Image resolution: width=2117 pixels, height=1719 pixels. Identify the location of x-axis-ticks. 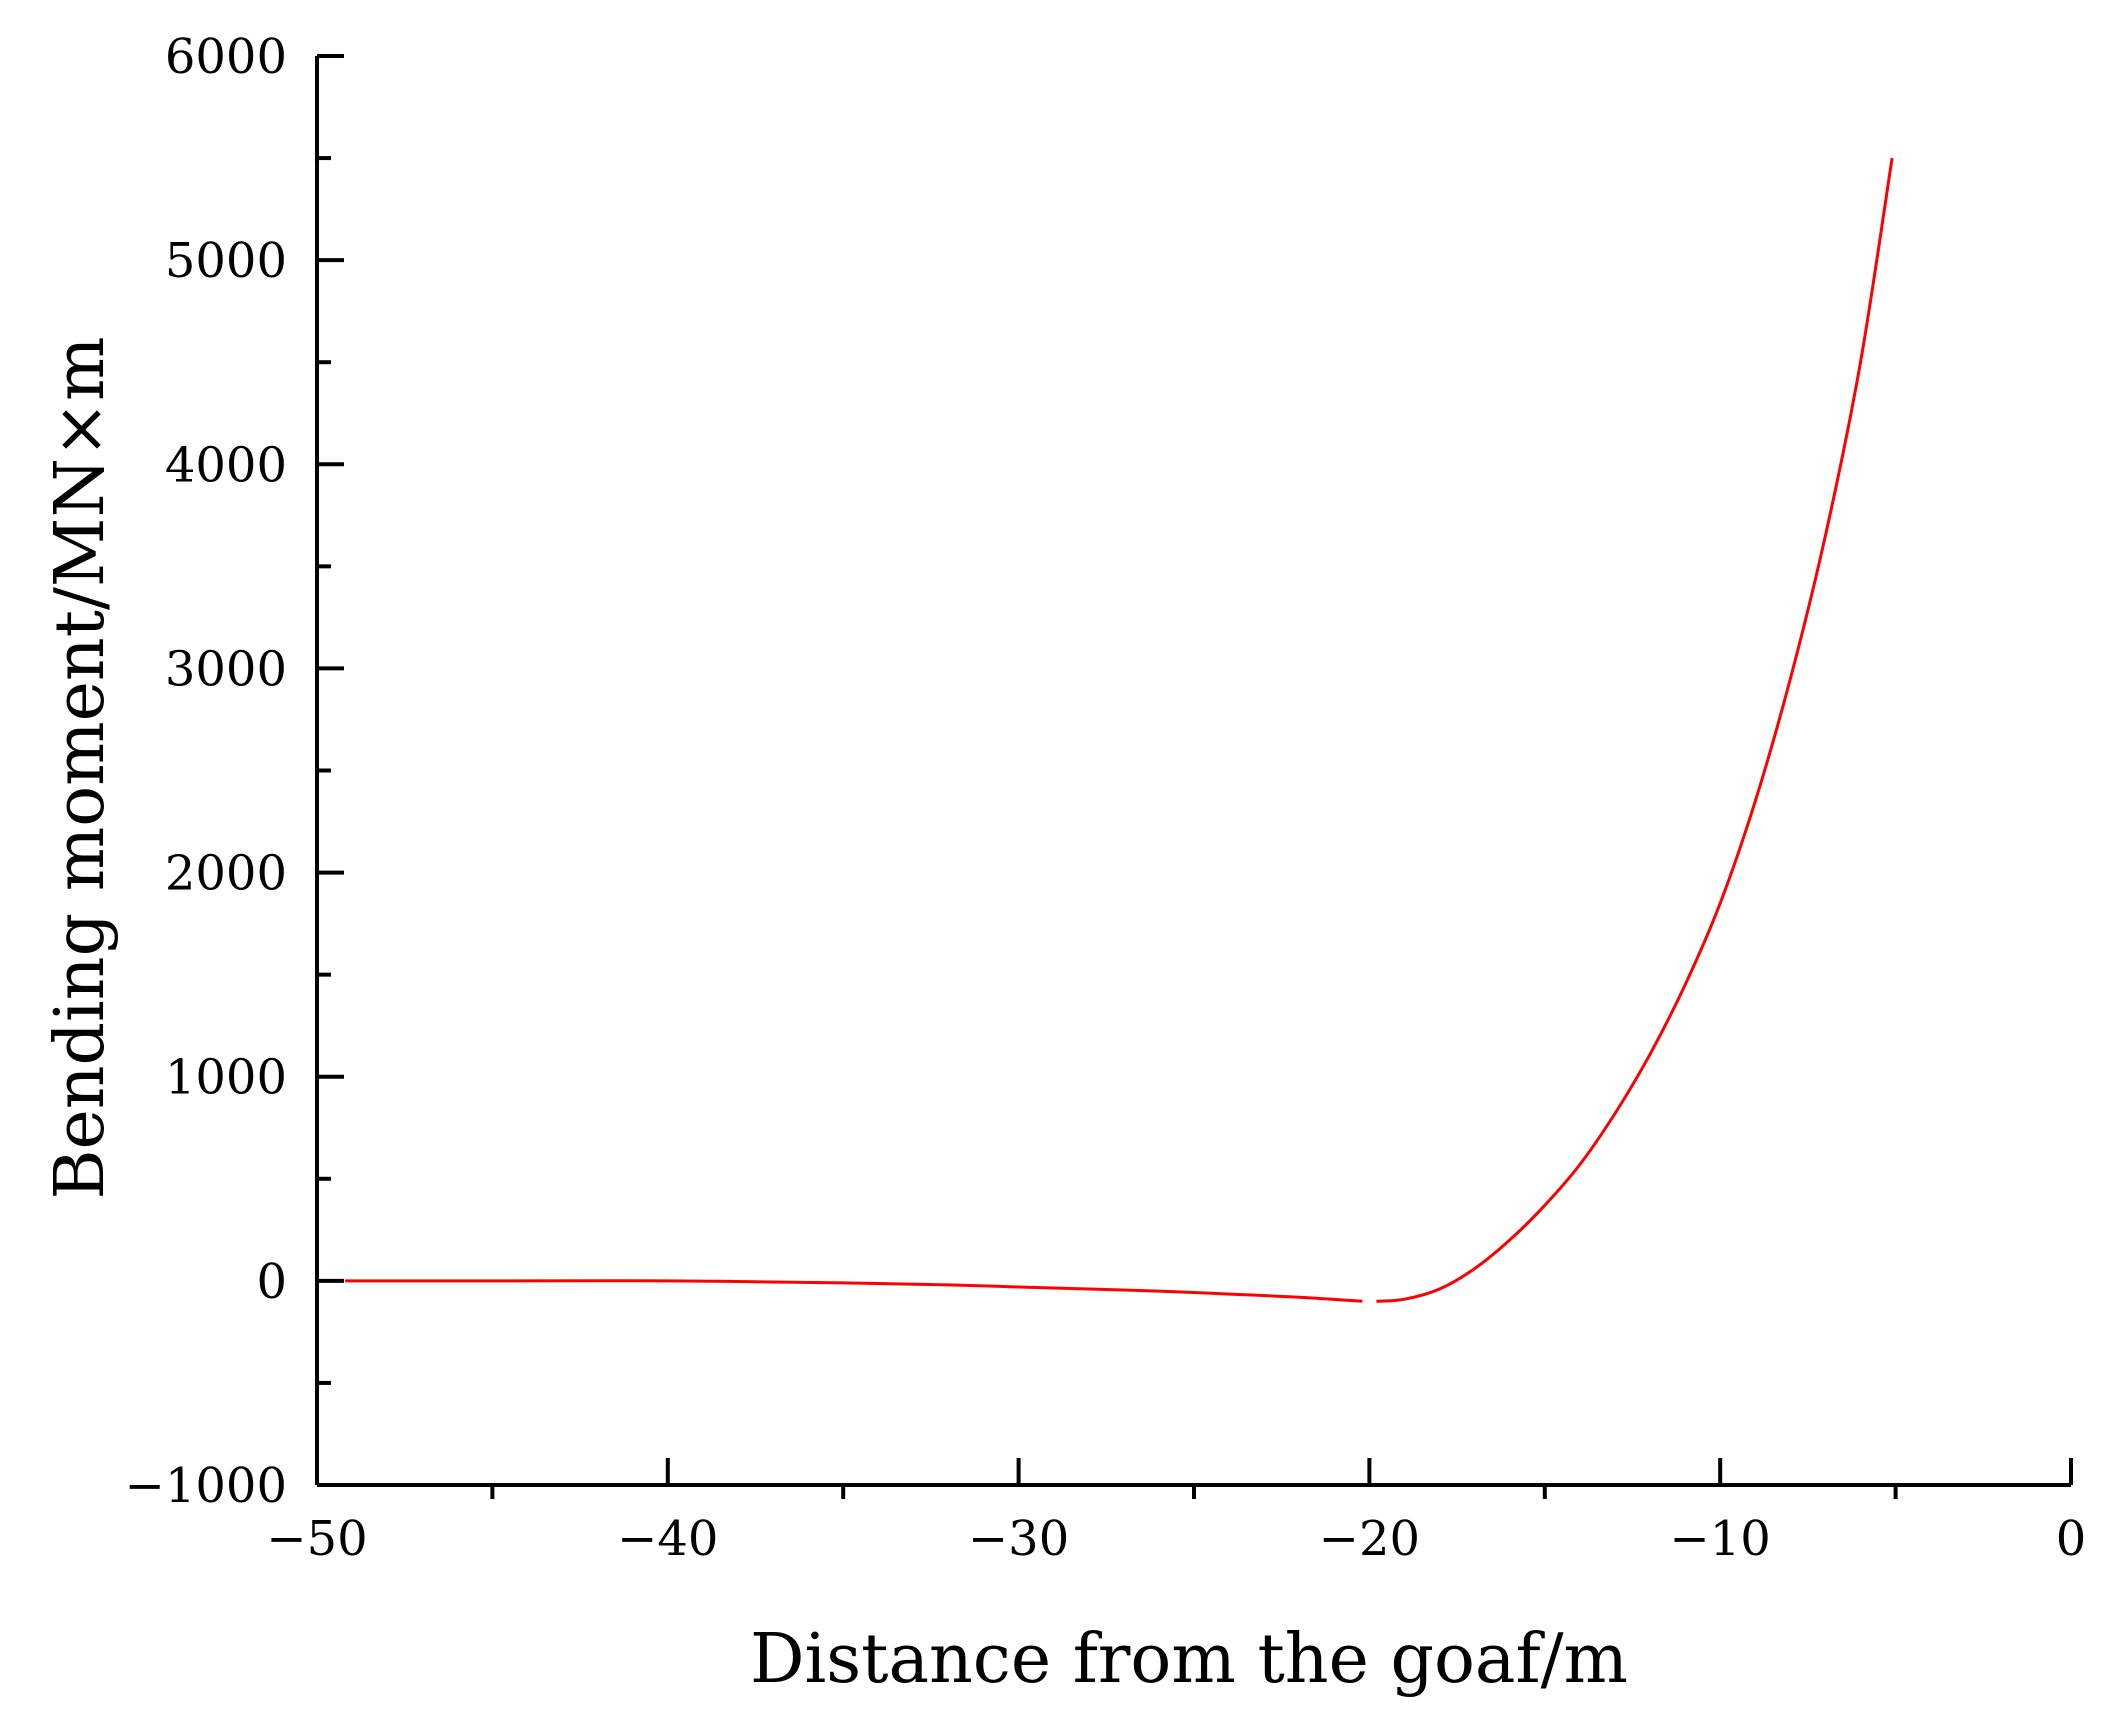
(1194, 1478).